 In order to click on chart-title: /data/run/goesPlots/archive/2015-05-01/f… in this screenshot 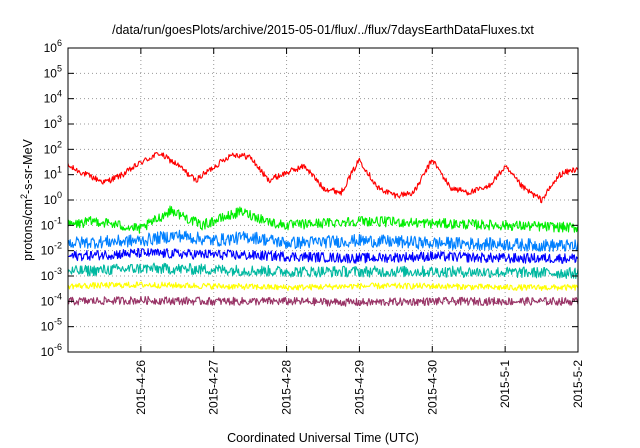, I will do `click(323, 30)`.